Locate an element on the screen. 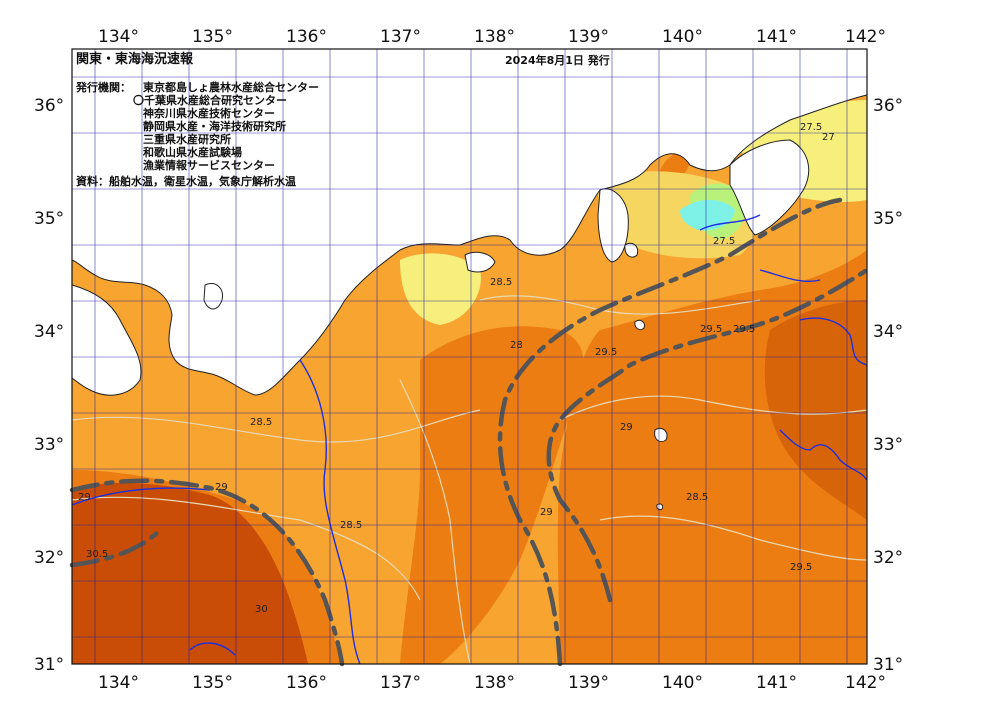 The width and height of the screenshot is (1003, 709). hot-zone-central is located at coordinates (492, 495).